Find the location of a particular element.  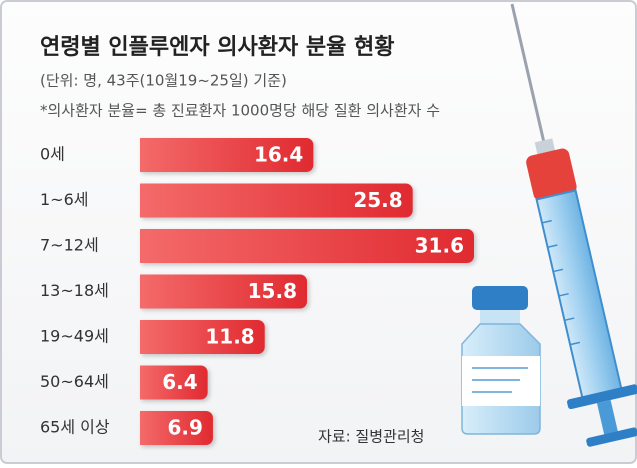

value-label: 11.8 is located at coordinates (229, 337).